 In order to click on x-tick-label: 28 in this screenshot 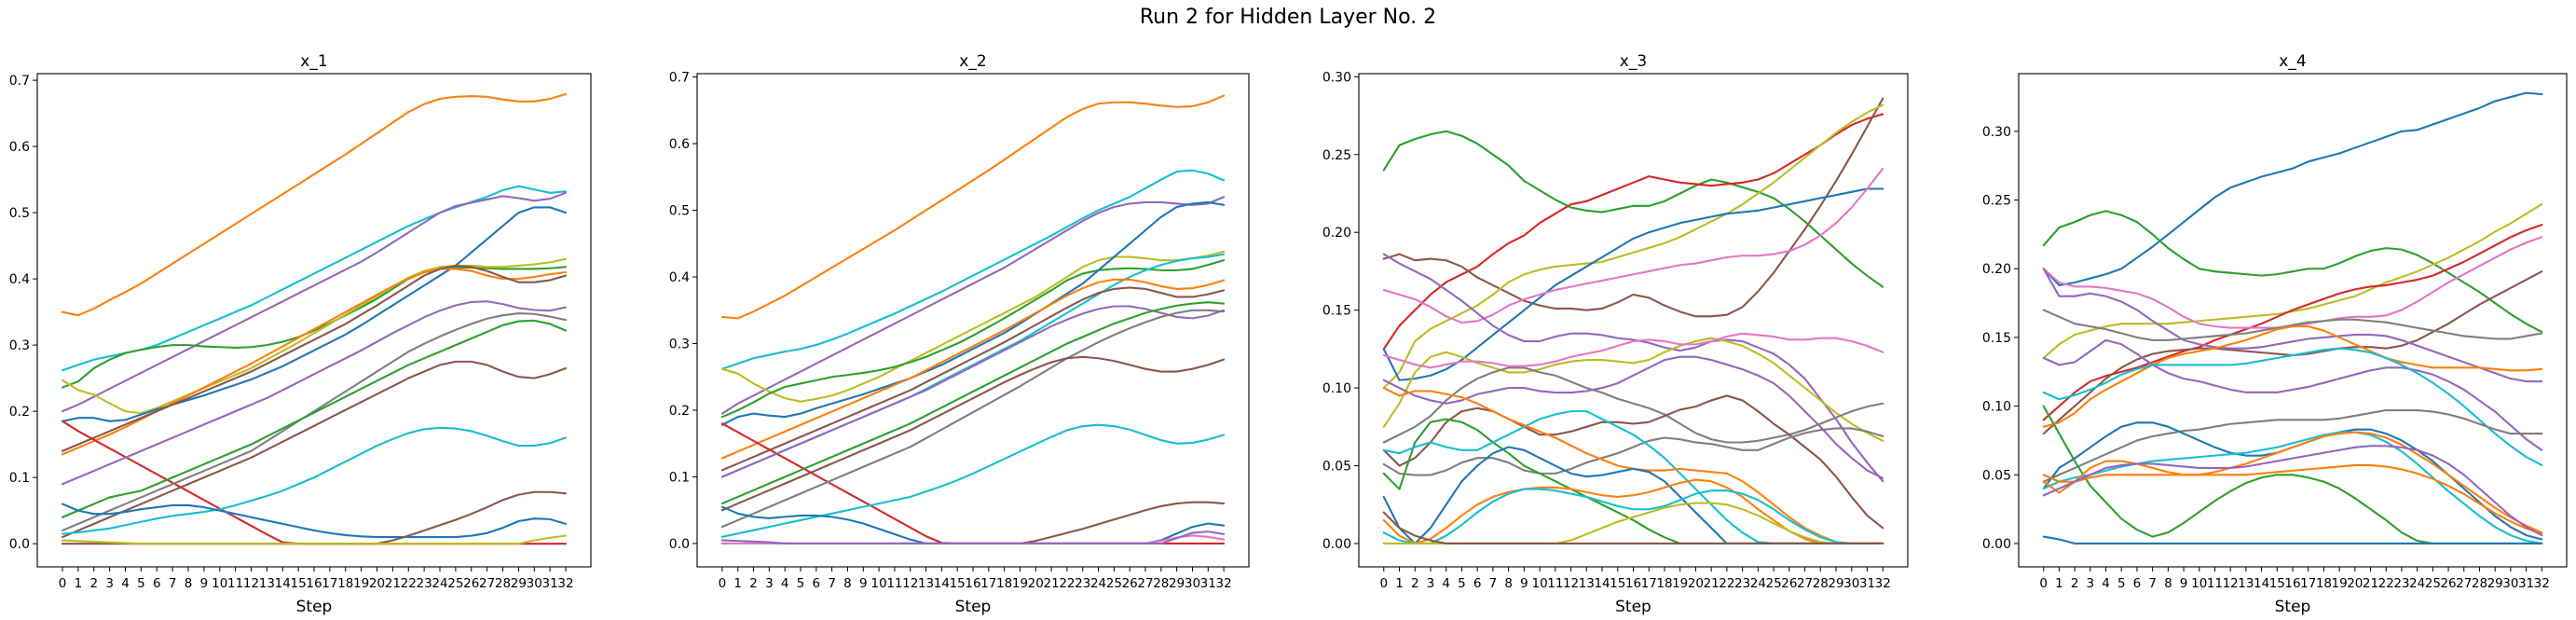, I will do `click(2479, 583)`.